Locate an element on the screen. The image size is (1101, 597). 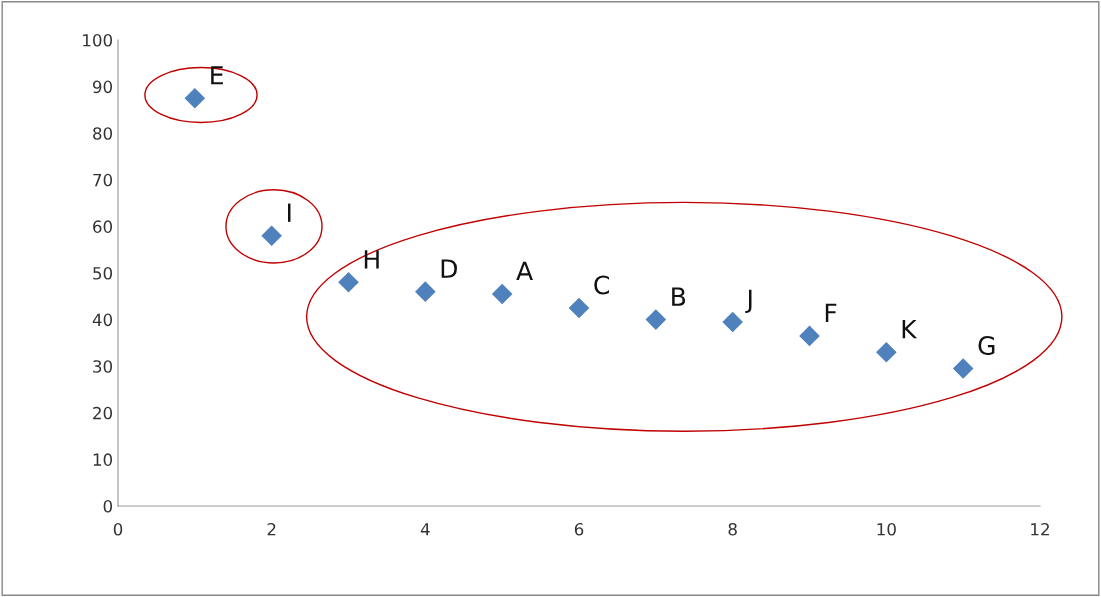
annotation: C is located at coordinates (601, 285).